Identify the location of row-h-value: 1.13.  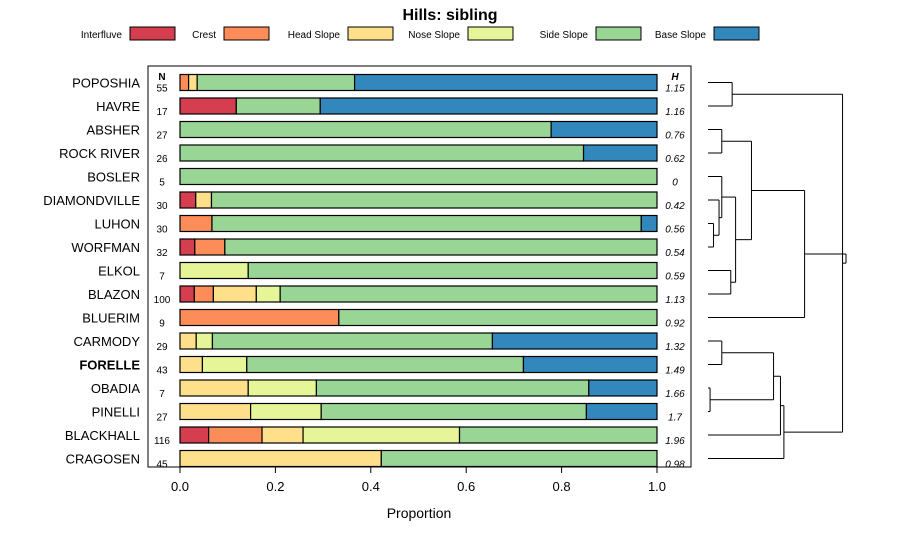
(675, 300).